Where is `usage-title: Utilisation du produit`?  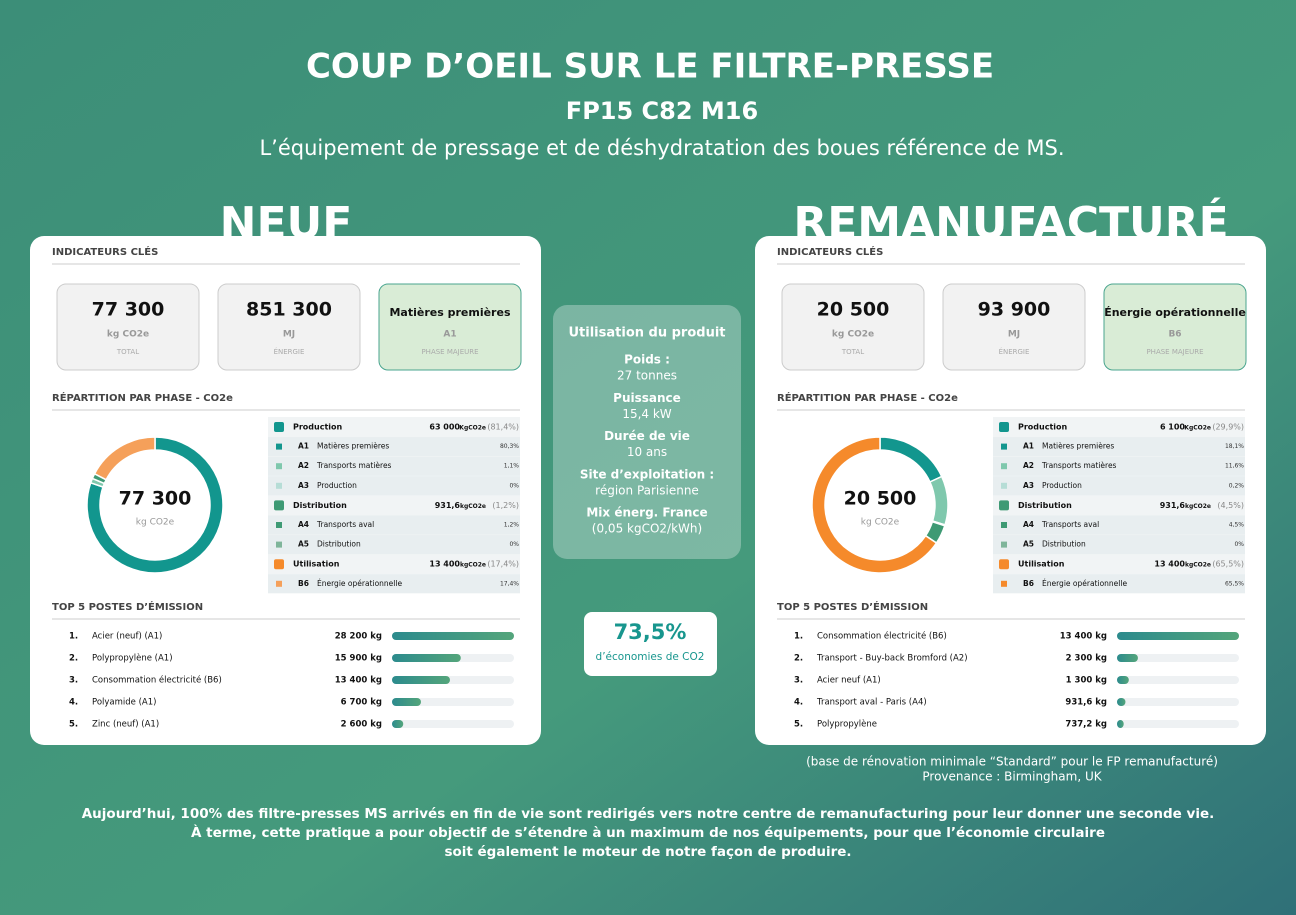 usage-title: Utilisation du produit is located at coordinates (647, 333).